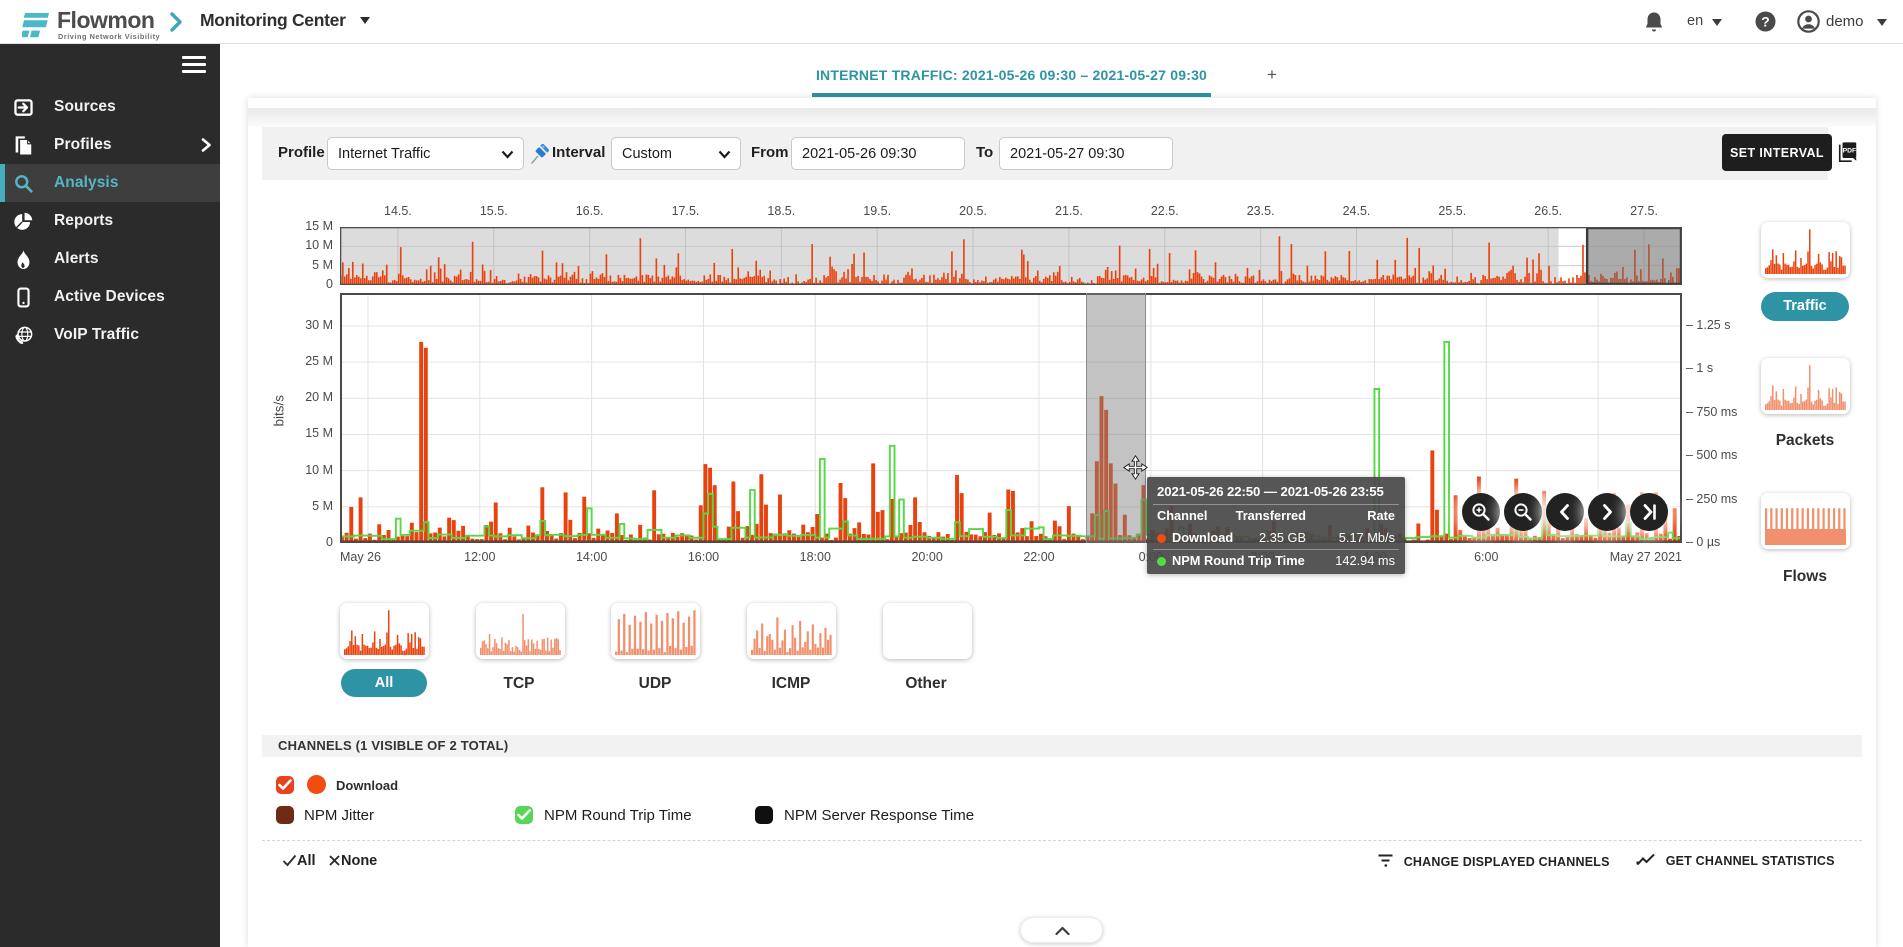 The image size is (1903, 947). Describe the element at coordinates (1011, 256) in the screenshot. I see `overview-chart` at that location.